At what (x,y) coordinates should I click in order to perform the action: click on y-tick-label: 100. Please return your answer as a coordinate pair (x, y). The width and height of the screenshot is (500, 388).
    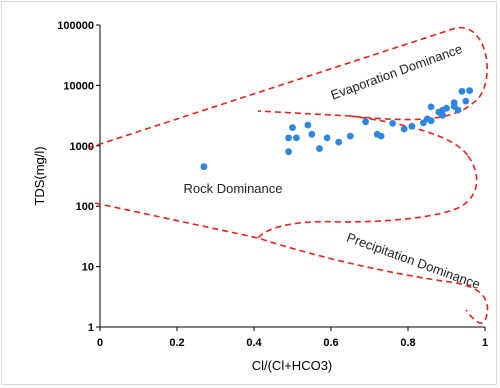
    Looking at the image, I should click on (85, 207).